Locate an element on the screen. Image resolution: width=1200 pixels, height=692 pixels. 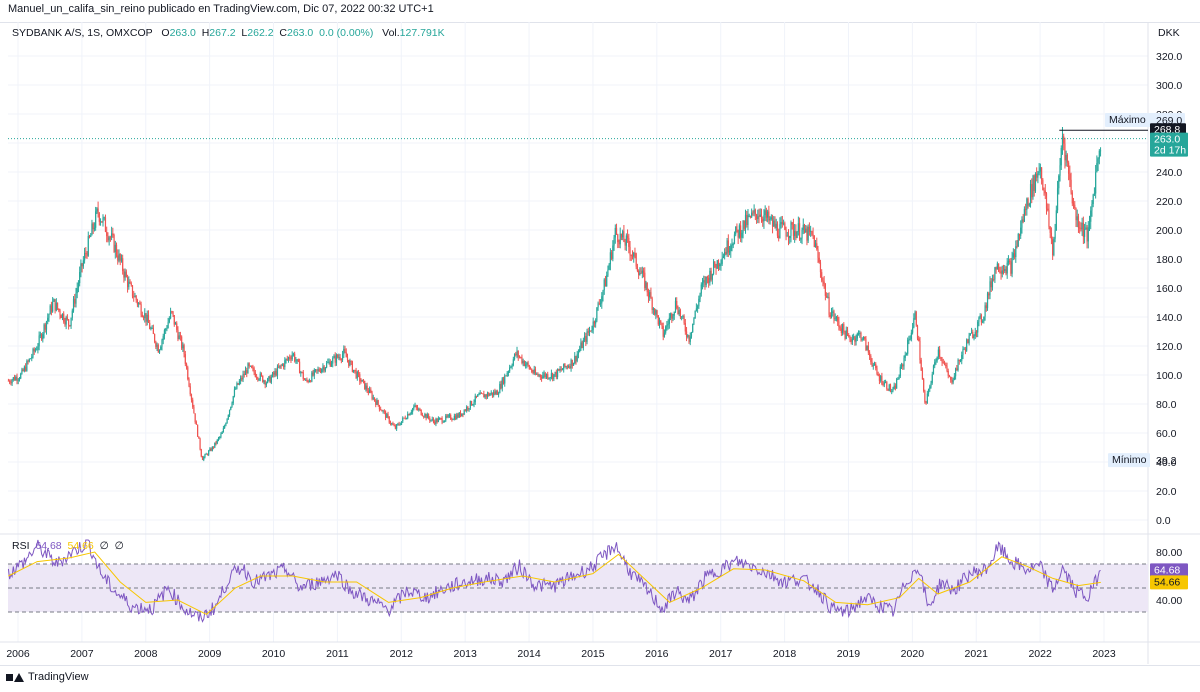
min-label-text: Mínimo is located at coordinates (1129, 460).